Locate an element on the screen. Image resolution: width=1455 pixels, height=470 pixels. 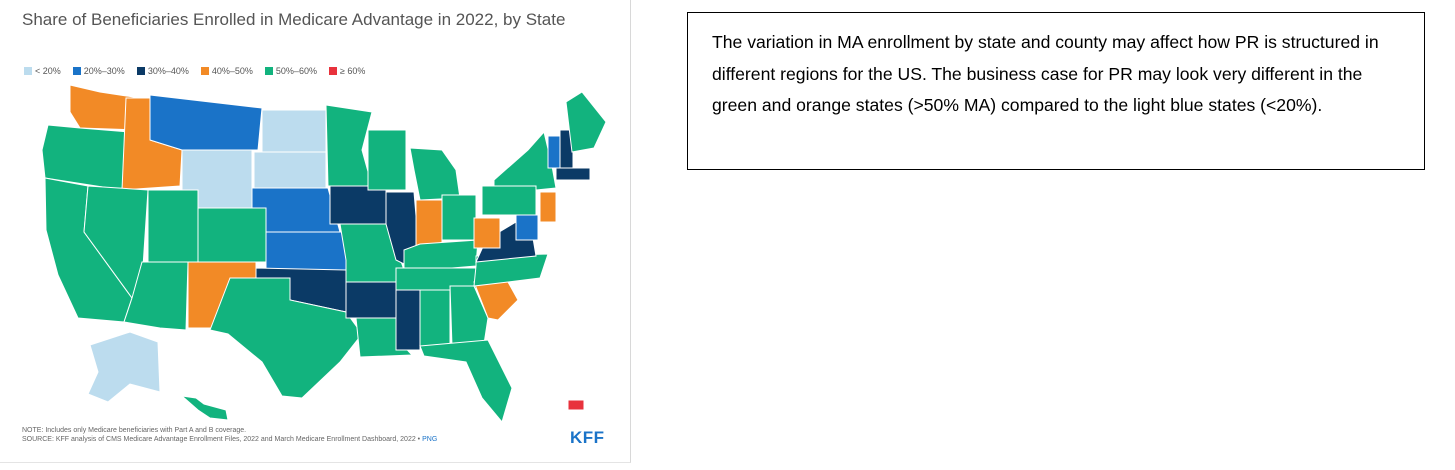
logo: KFF is located at coordinates (587, 437).